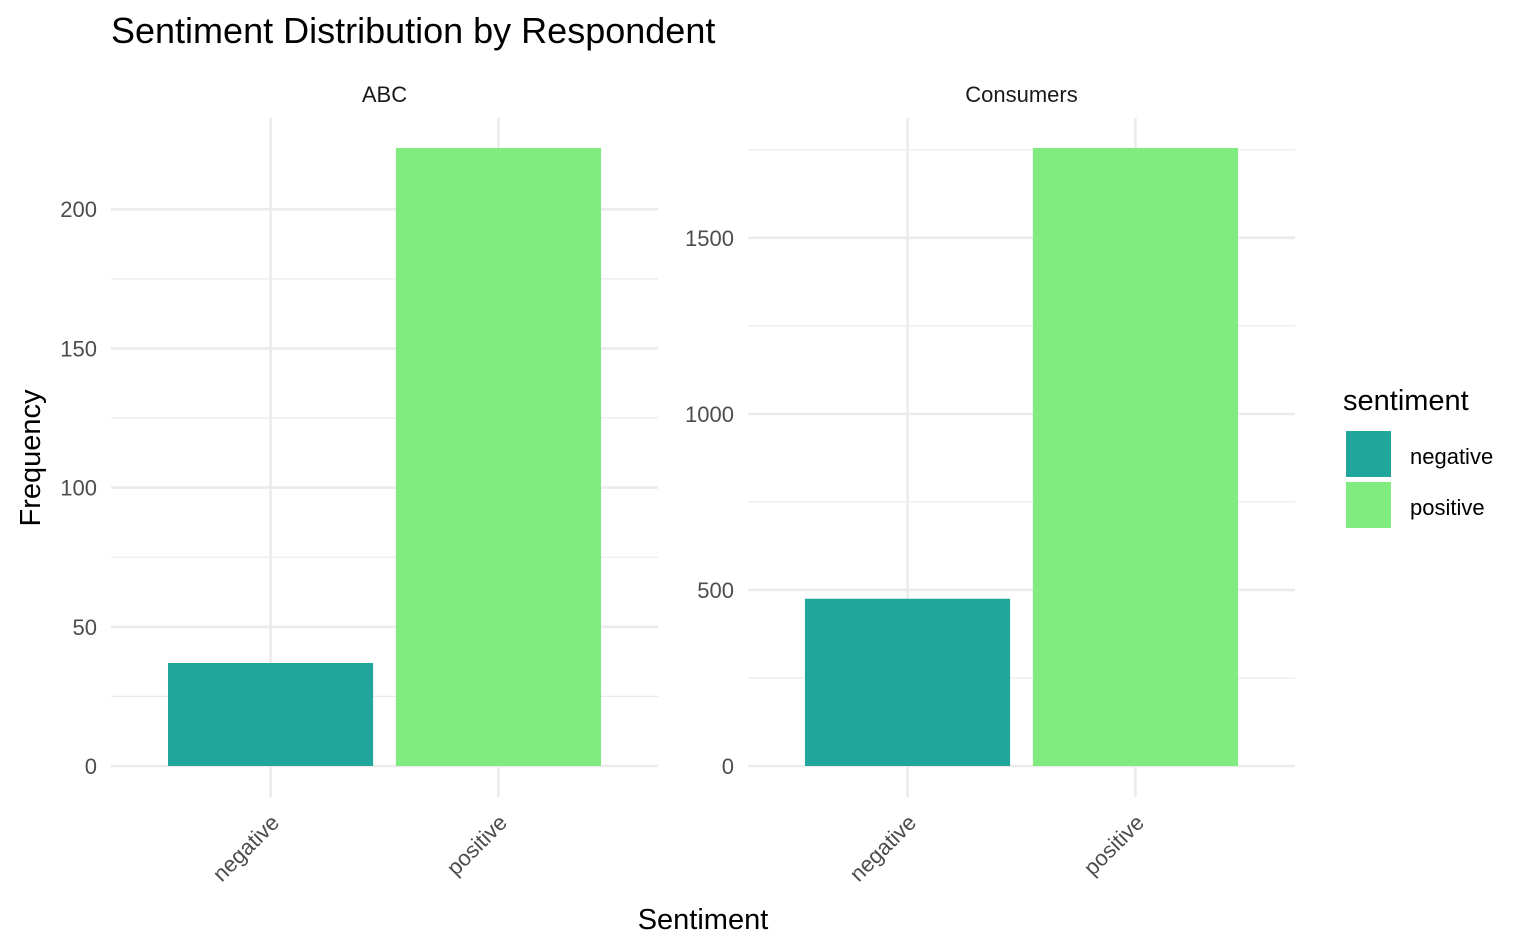 This screenshot has width=1540, height=951. What do you see at coordinates (384, 94) in the screenshot?
I see `facet-strip-label: ABC` at bounding box center [384, 94].